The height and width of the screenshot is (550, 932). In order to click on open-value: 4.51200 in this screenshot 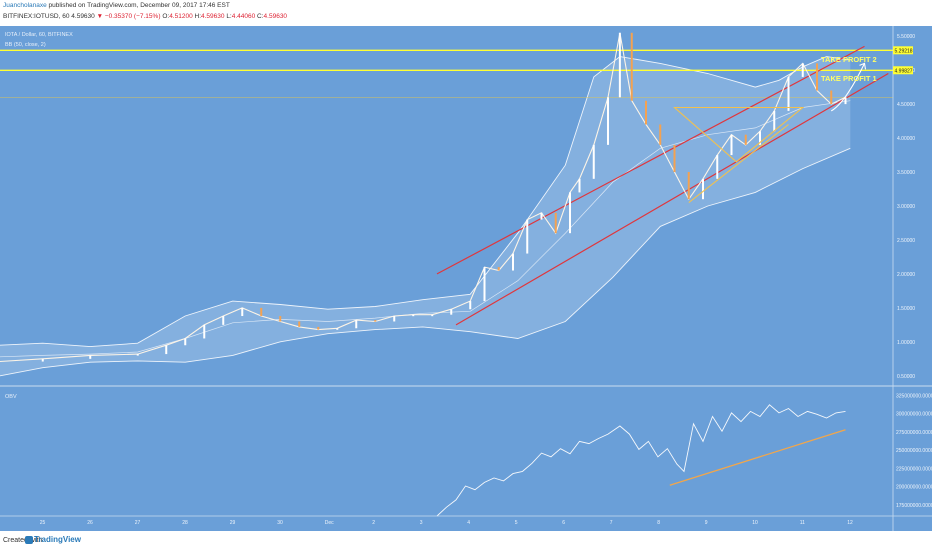, I will do `click(181, 16)`.